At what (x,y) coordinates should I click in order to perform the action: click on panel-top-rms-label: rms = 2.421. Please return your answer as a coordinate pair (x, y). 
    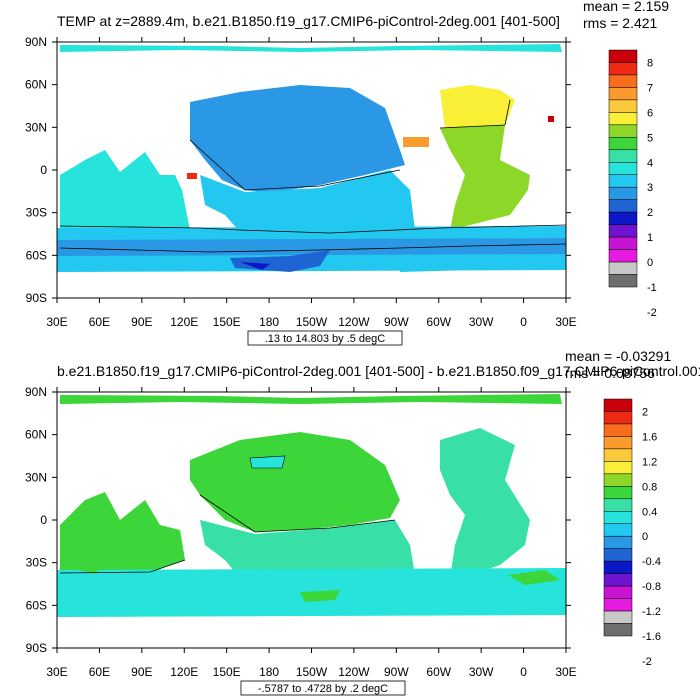
    Looking at the image, I should click on (620, 23).